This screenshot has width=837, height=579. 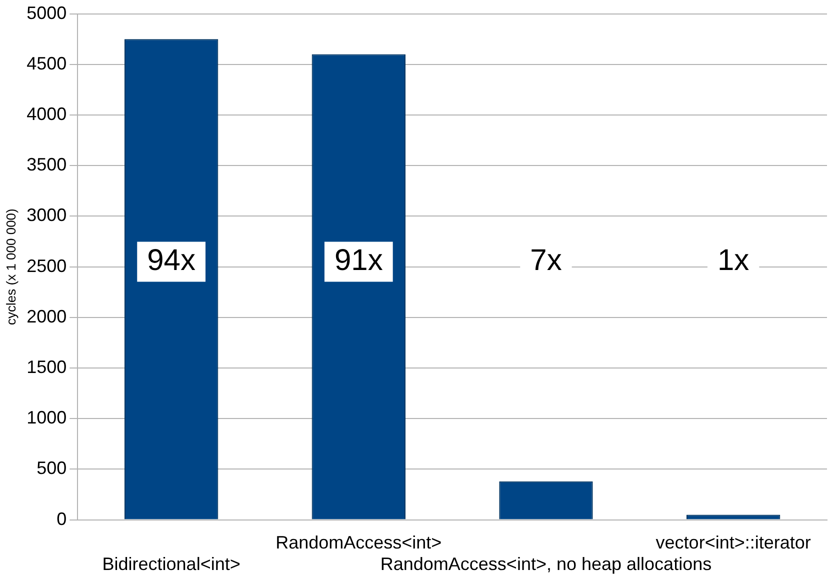 What do you see at coordinates (46, 316) in the screenshot?
I see `y-tick-label: 2000` at bounding box center [46, 316].